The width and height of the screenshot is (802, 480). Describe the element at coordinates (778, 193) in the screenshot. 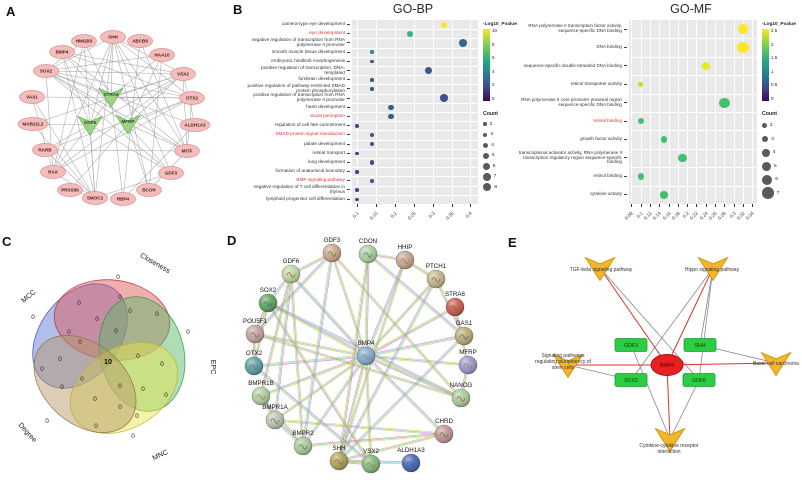

I see `count-legend-value: 7` at that location.